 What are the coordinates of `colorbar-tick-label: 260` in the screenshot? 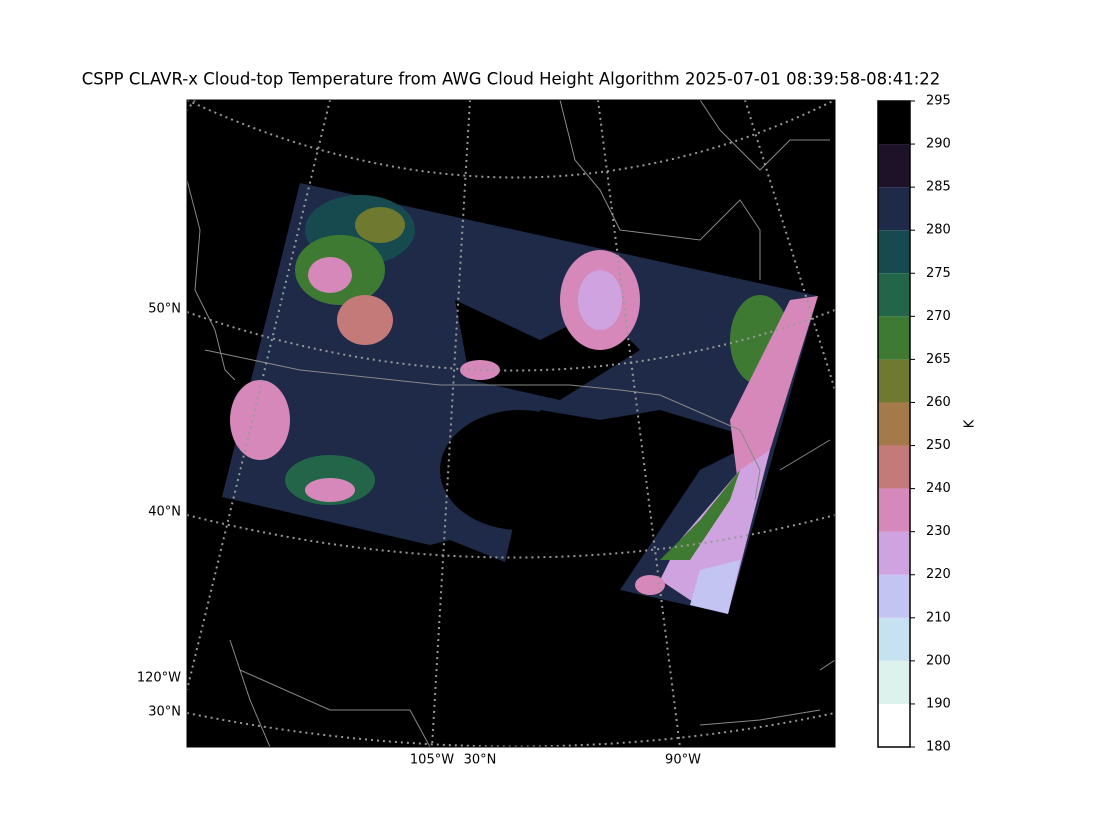 It's located at (938, 402).